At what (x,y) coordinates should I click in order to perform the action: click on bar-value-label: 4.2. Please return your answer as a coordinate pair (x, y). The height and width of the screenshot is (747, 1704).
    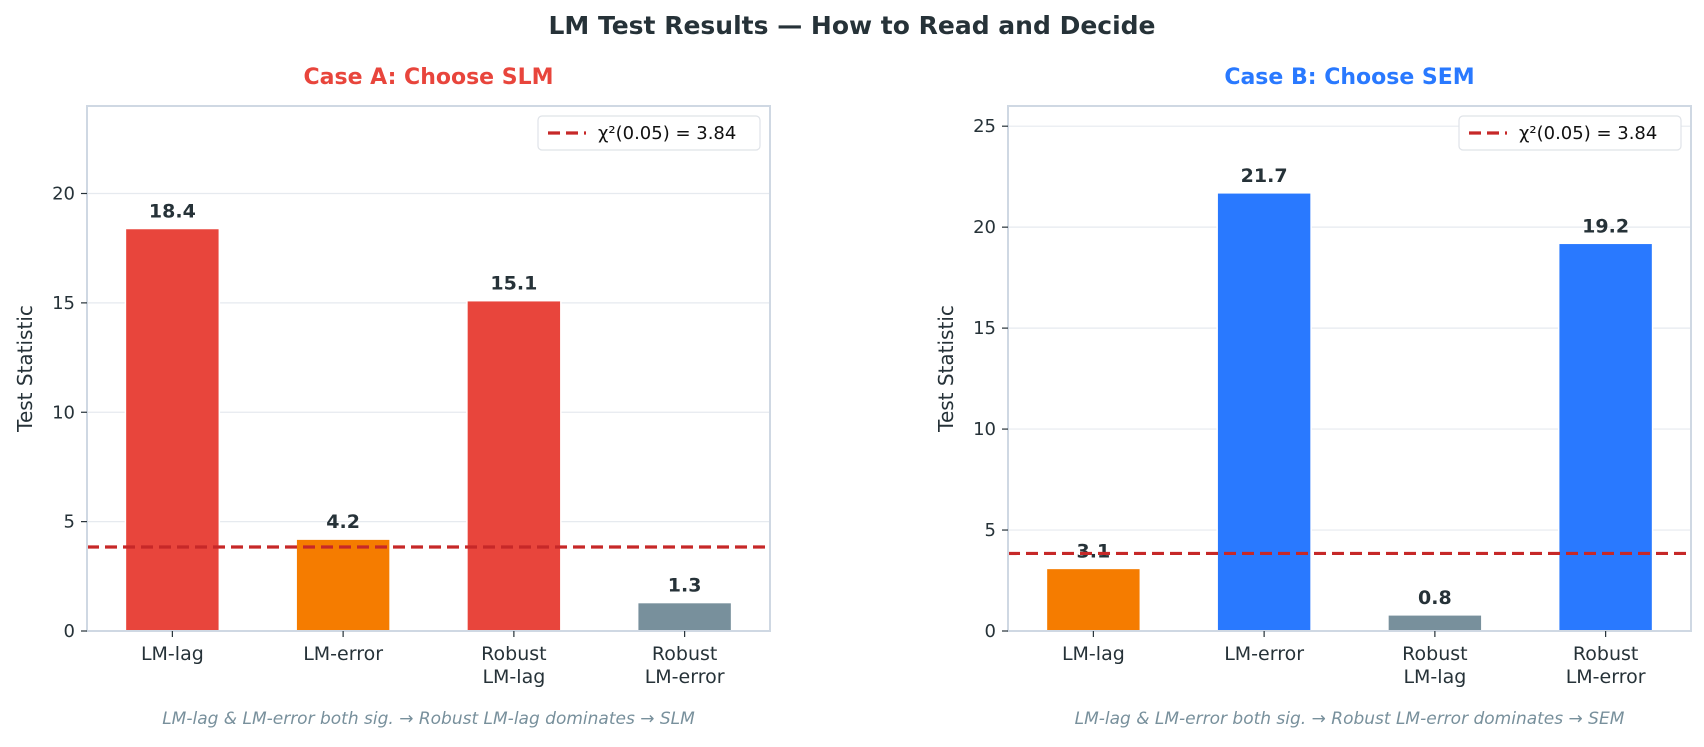
    Looking at the image, I should click on (343, 522).